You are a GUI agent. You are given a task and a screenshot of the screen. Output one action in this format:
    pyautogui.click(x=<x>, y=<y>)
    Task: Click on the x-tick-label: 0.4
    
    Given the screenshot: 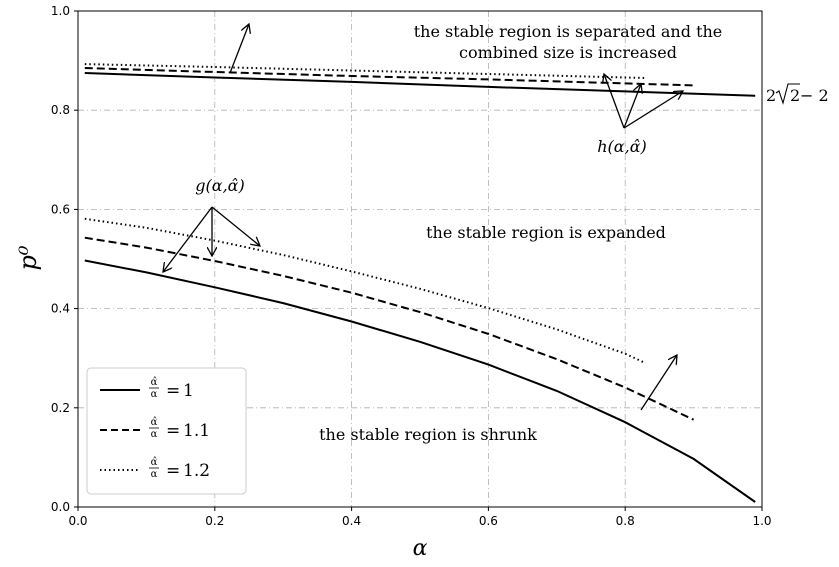 What is the action you would take?
    pyautogui.click(x=351, y=521)
    